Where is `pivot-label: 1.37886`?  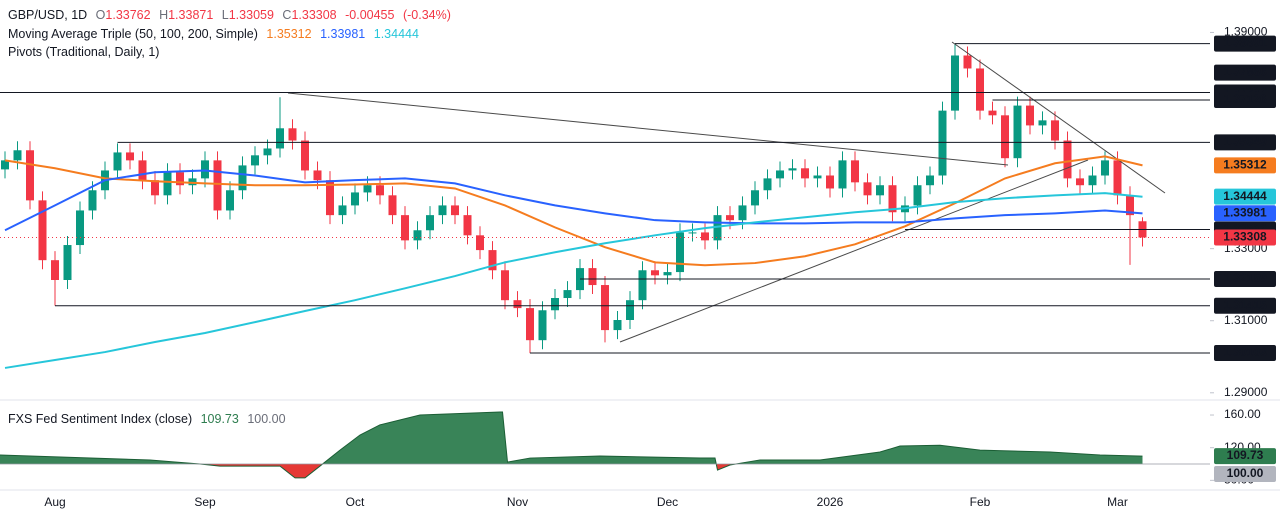 pivot-label: 1.37886 is located at coordinates (1245, 72).